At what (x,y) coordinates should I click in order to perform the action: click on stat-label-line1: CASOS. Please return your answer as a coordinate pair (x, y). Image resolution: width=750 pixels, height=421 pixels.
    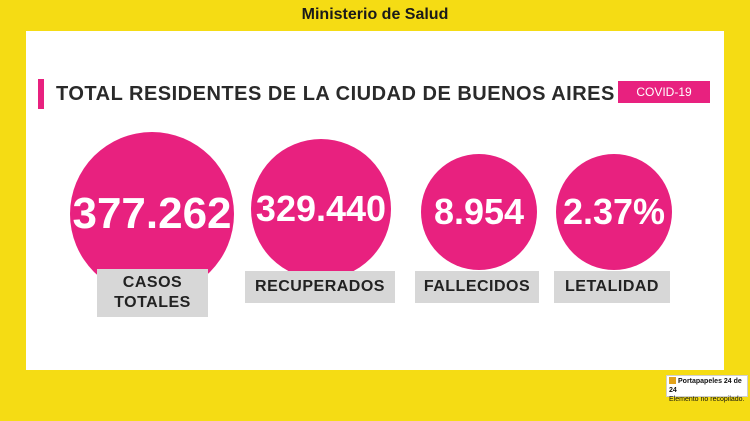
    Looking at the image, I should click on (152, 282).